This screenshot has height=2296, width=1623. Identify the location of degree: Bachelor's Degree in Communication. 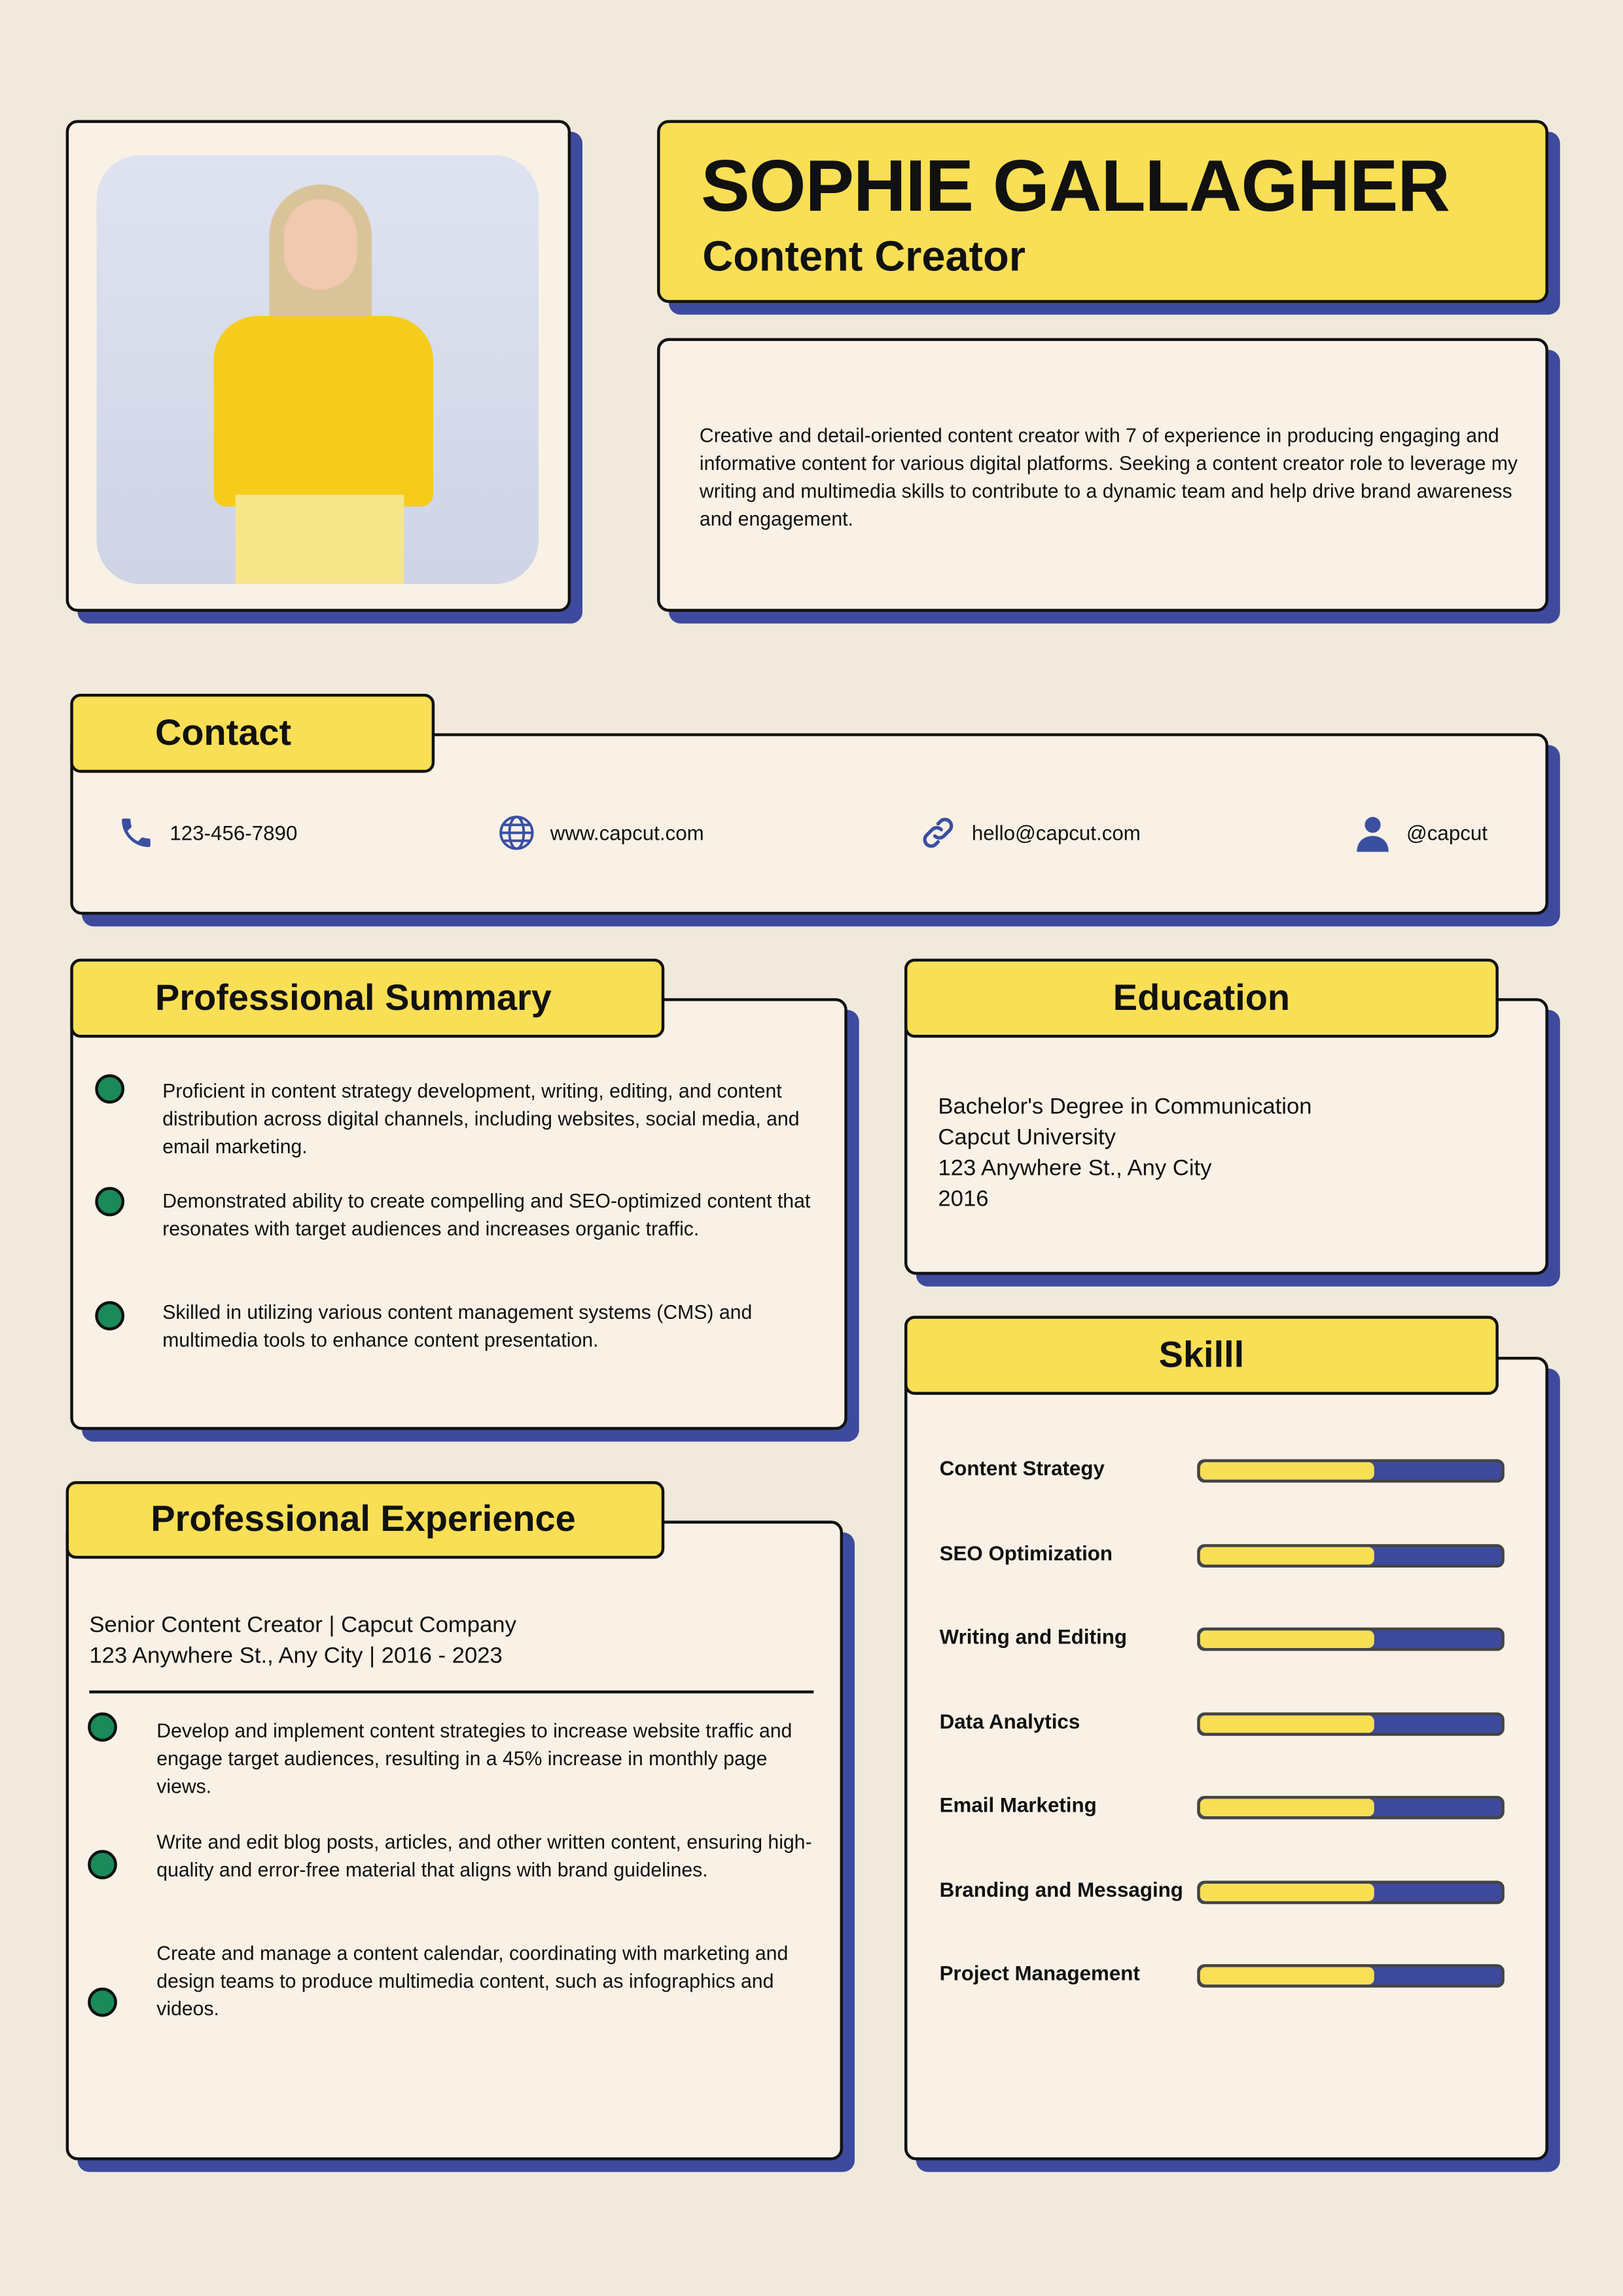
(1125, 1107).